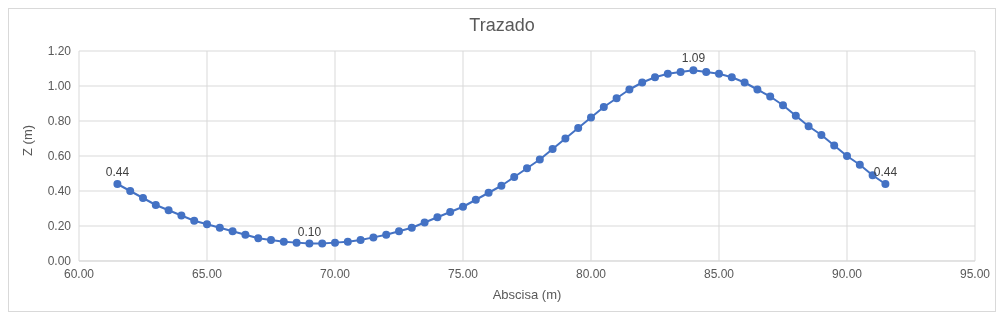 The width and height of the screenshot is (1004, 320). What do you see at coordinates (502, 25) in the screenshot?
I see `chart-title: Trazado` at bounding box center [502, 25].